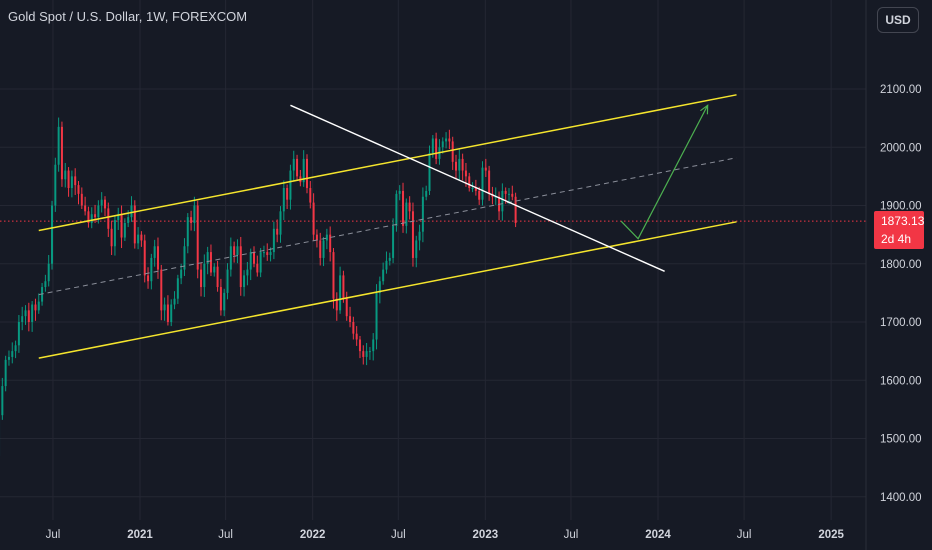  Describe the element at coordinates (445, 535) in the screenshot. I see `time-axis: Jul 2021 Jul 2022 Jul 2023 Jul 2024 Jul 2025` at that location.